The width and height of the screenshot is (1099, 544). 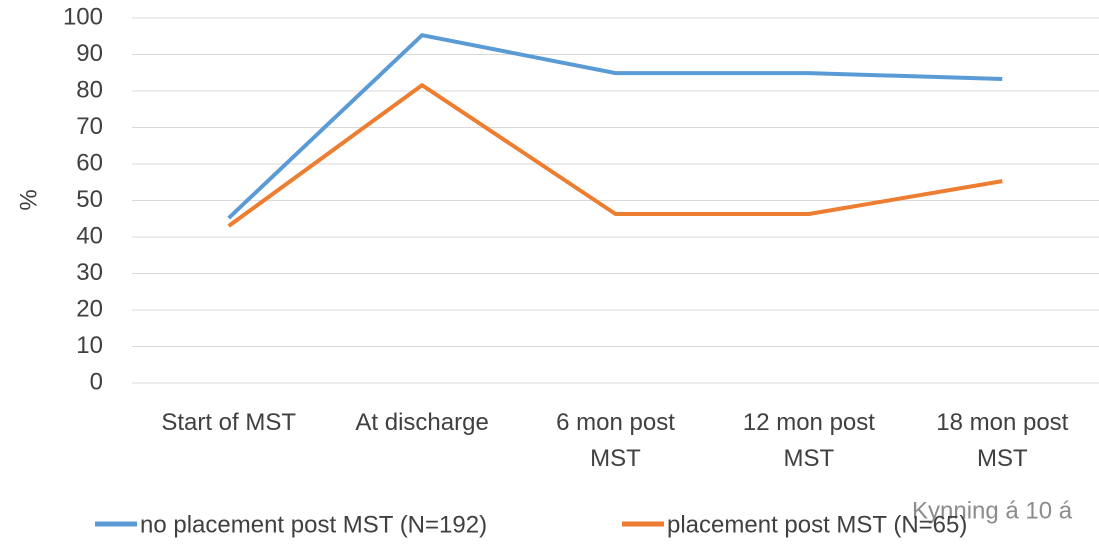 I want to click on footer: Kynning á 10 á, so click(x=992, y=510).